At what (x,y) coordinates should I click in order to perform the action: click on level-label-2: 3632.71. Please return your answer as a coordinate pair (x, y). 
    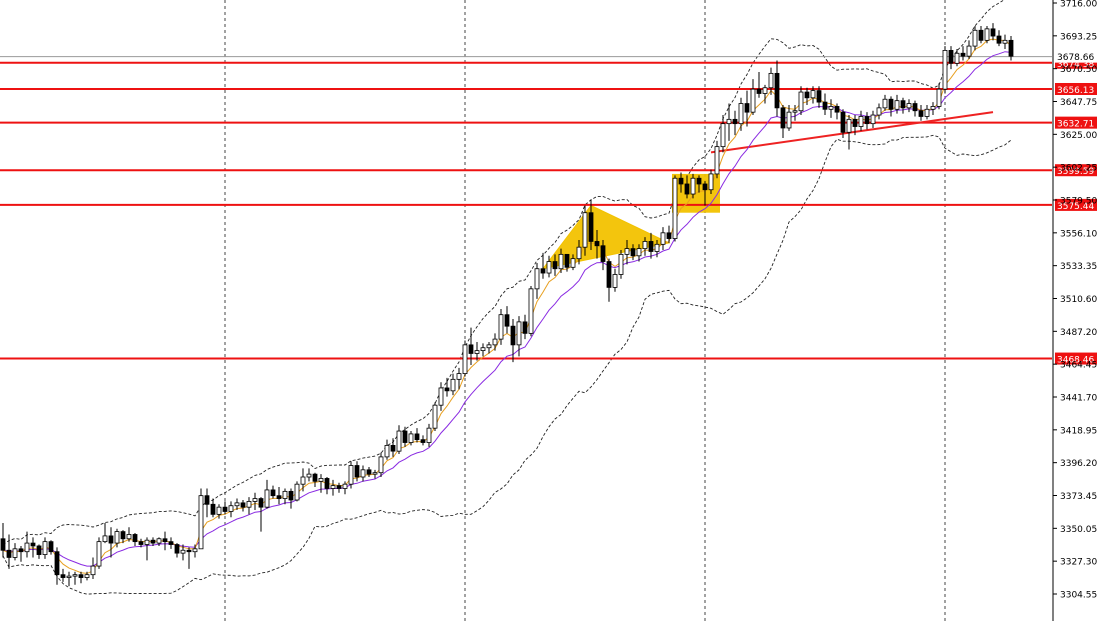
    Looking at the image, I should click on (1075, 125).